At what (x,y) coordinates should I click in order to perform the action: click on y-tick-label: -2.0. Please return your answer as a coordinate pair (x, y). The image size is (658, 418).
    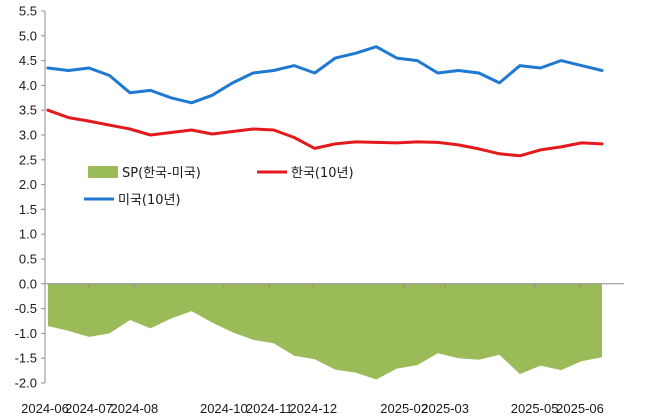
    Looking at the image, I should click on (26, 383).